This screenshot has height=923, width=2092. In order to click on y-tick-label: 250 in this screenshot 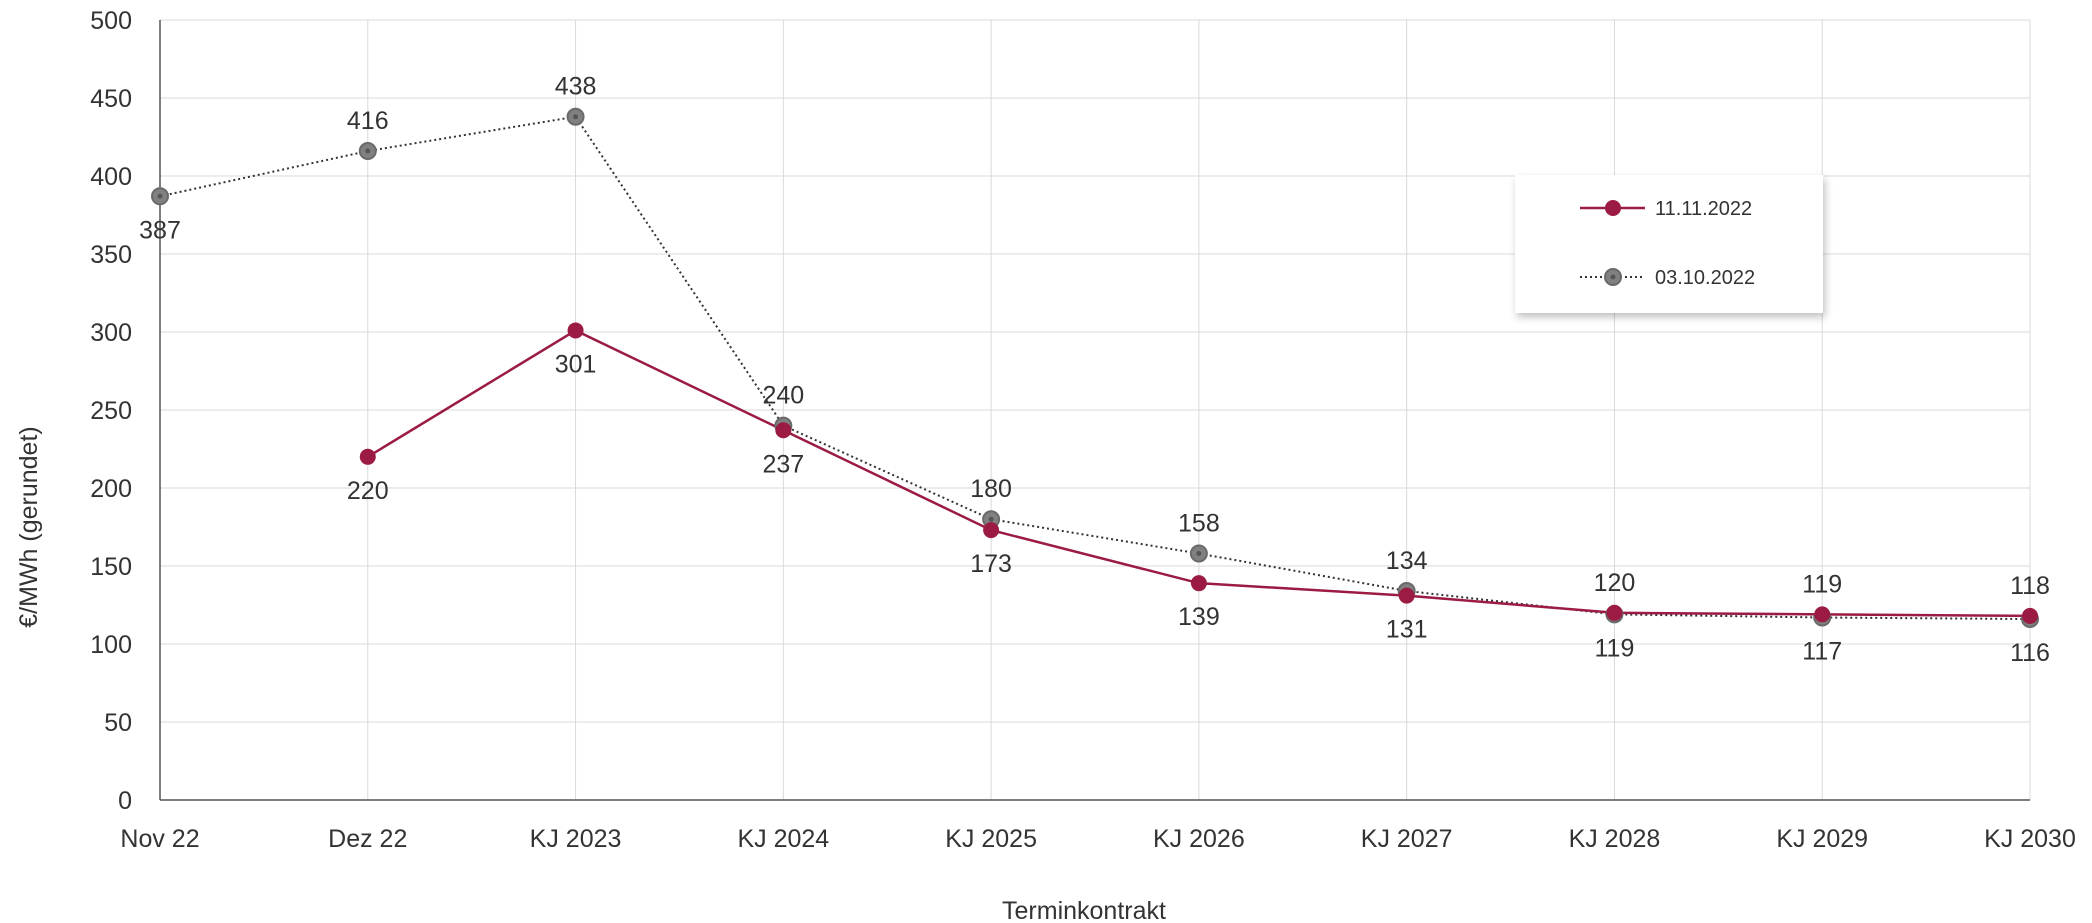, I will do `click(111, 411)`.